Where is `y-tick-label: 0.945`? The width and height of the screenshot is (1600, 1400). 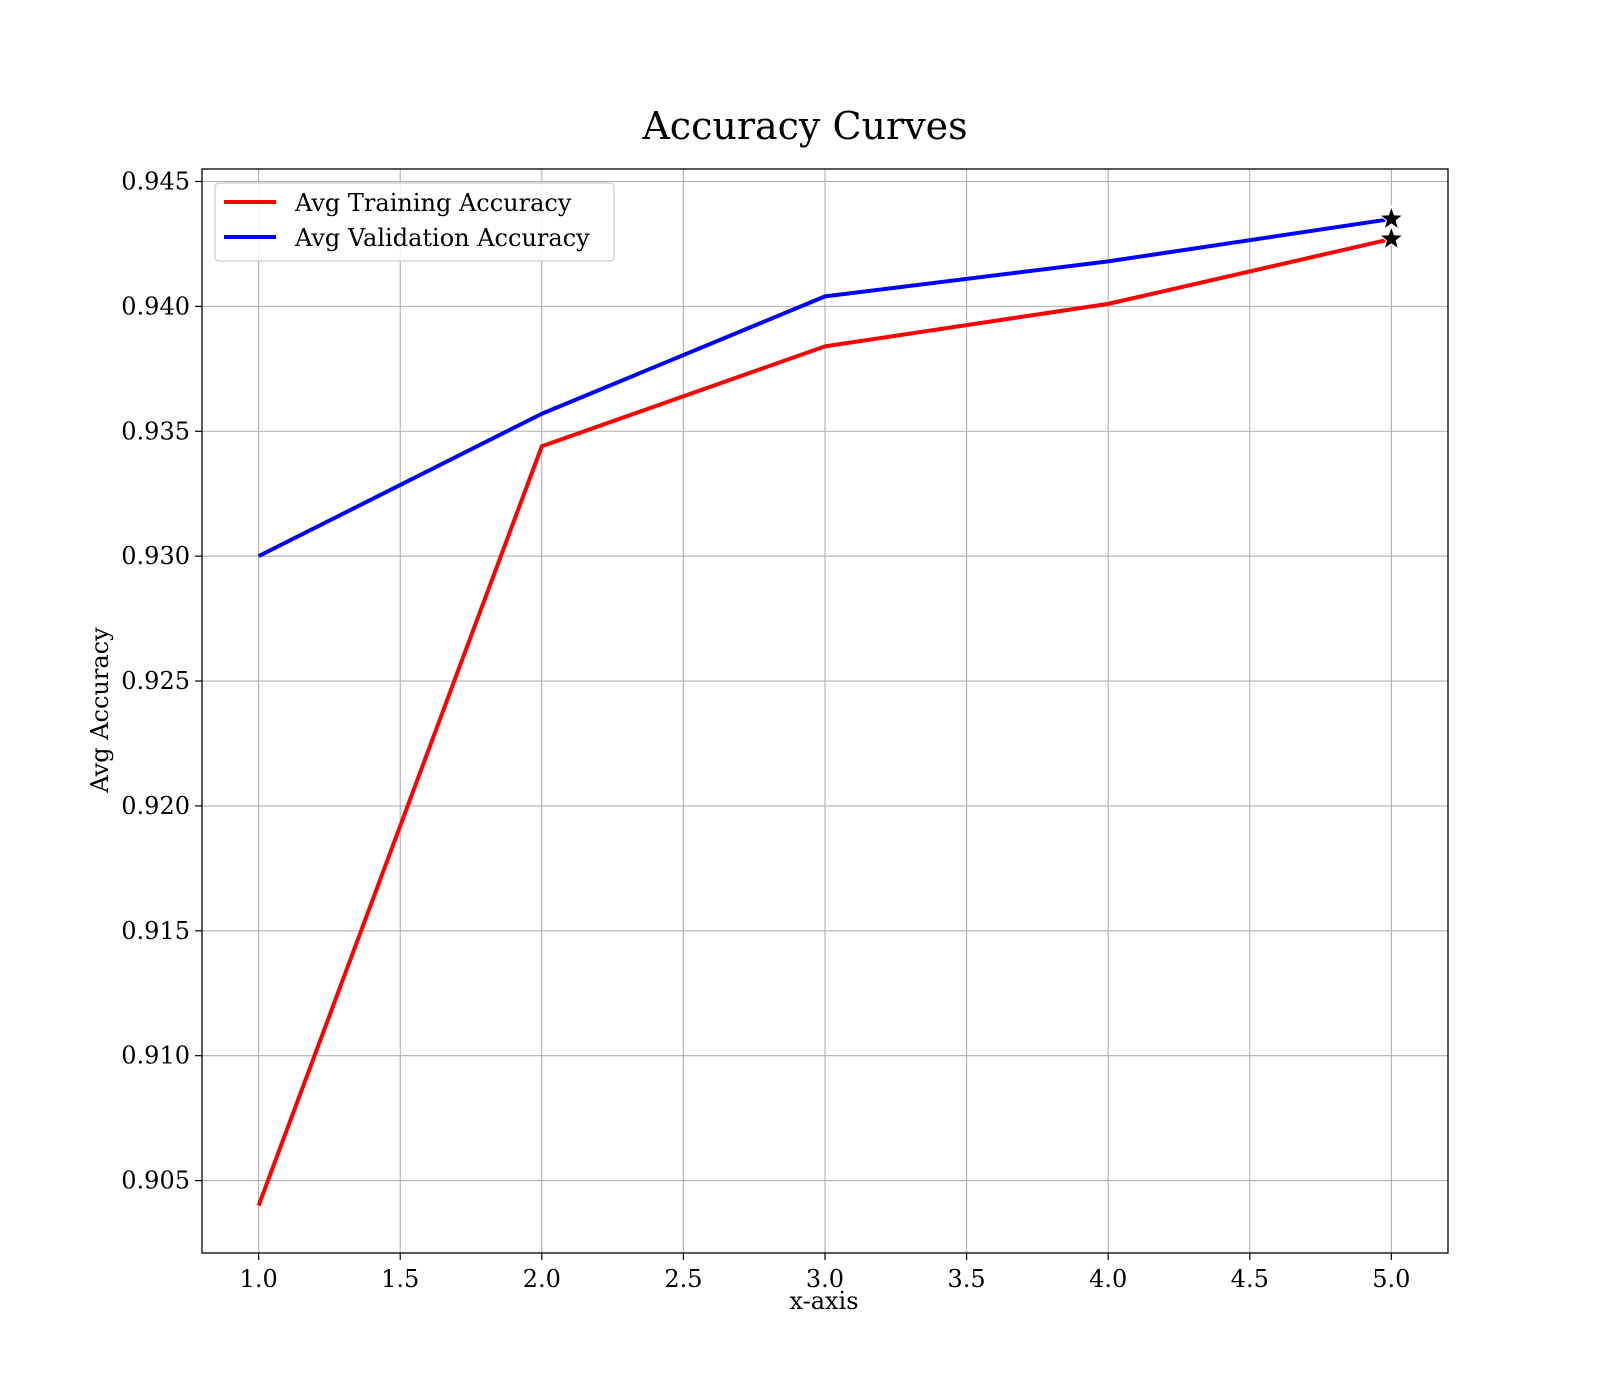 y-tick-label: 0.945 is located at coordinates (155, 181).